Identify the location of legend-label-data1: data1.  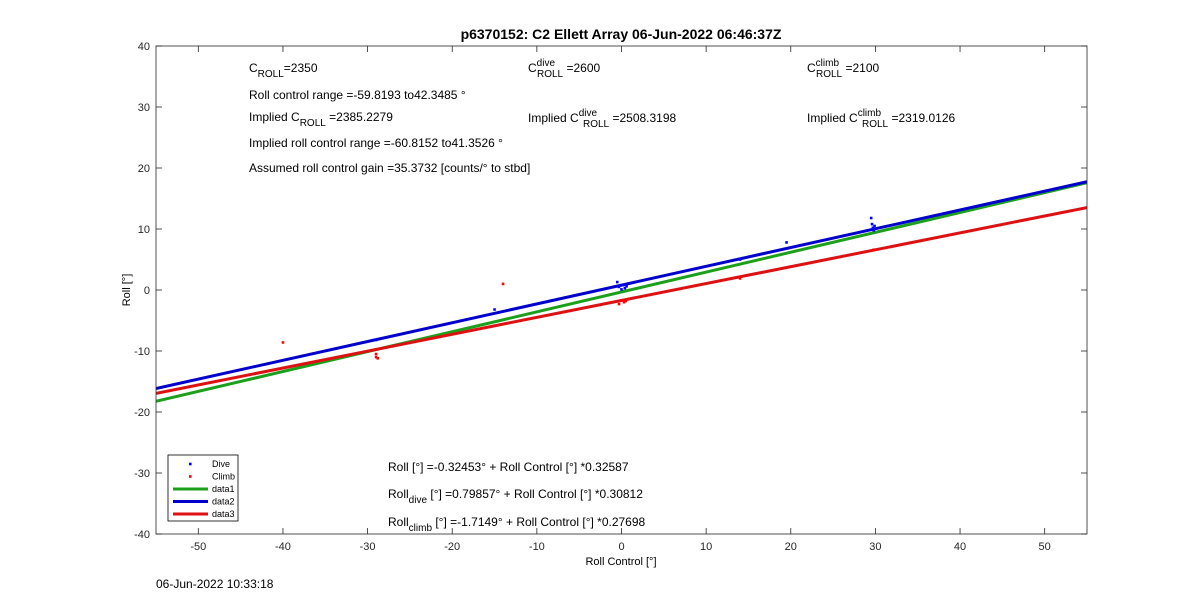
(223, 489).